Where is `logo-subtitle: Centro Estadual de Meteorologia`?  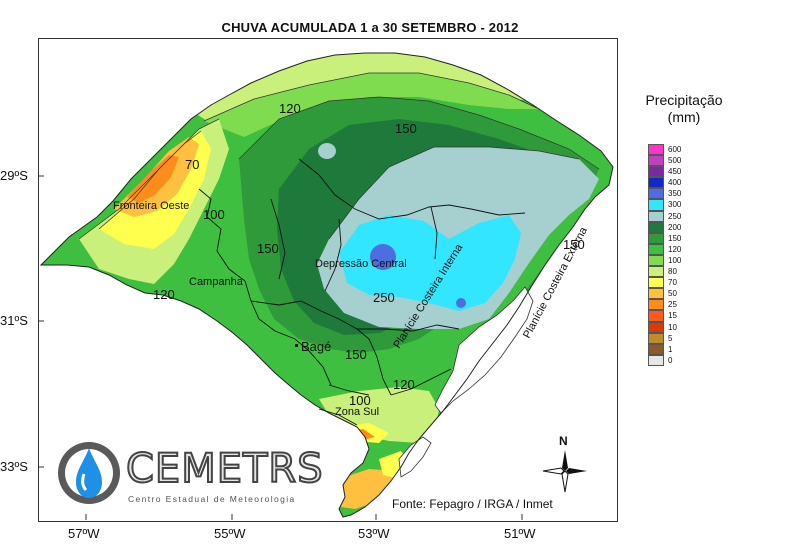
logo-subtitle: Centro Estadual de Meteorologia is located at coordinates (212, 499).